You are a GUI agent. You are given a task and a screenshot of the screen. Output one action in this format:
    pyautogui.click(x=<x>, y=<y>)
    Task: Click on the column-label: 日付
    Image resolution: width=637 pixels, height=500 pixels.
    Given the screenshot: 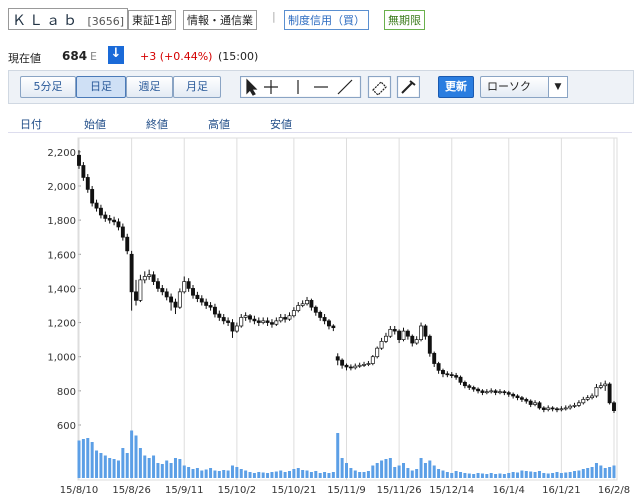 What is the action you would take?
    pyautogui.click(x=31, y=124)
    